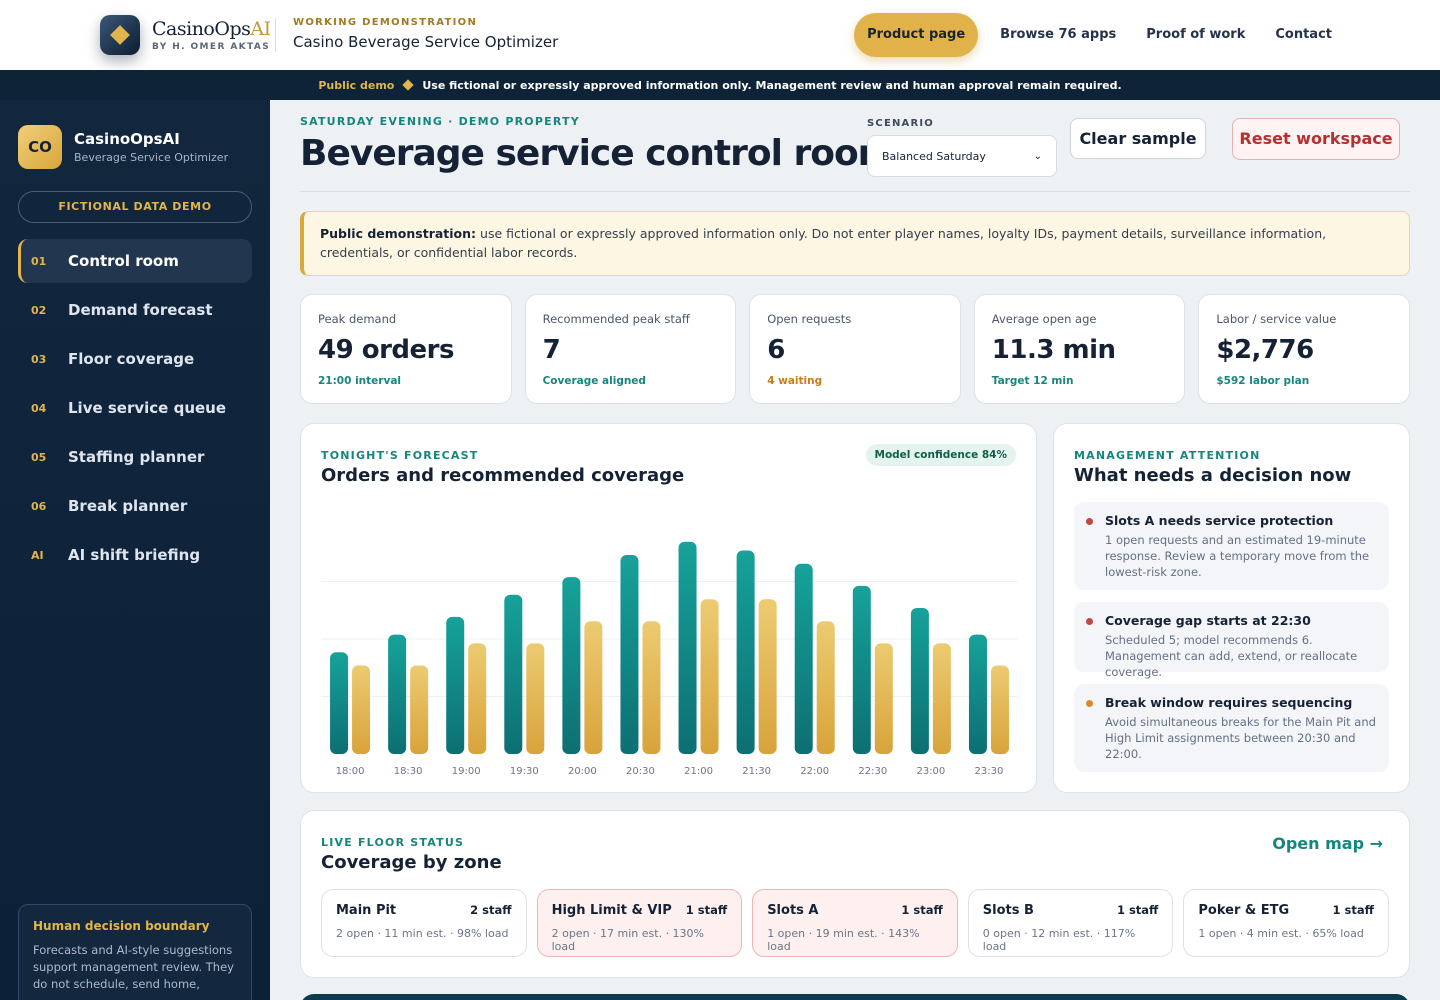 This screenshot has width=1440, height=1000. What do you see at coordinates (1208, 620) in the screenshot?
I see `attention-item-title: Coverage gap starts at 22:30` at bounding box center [1208, 620].